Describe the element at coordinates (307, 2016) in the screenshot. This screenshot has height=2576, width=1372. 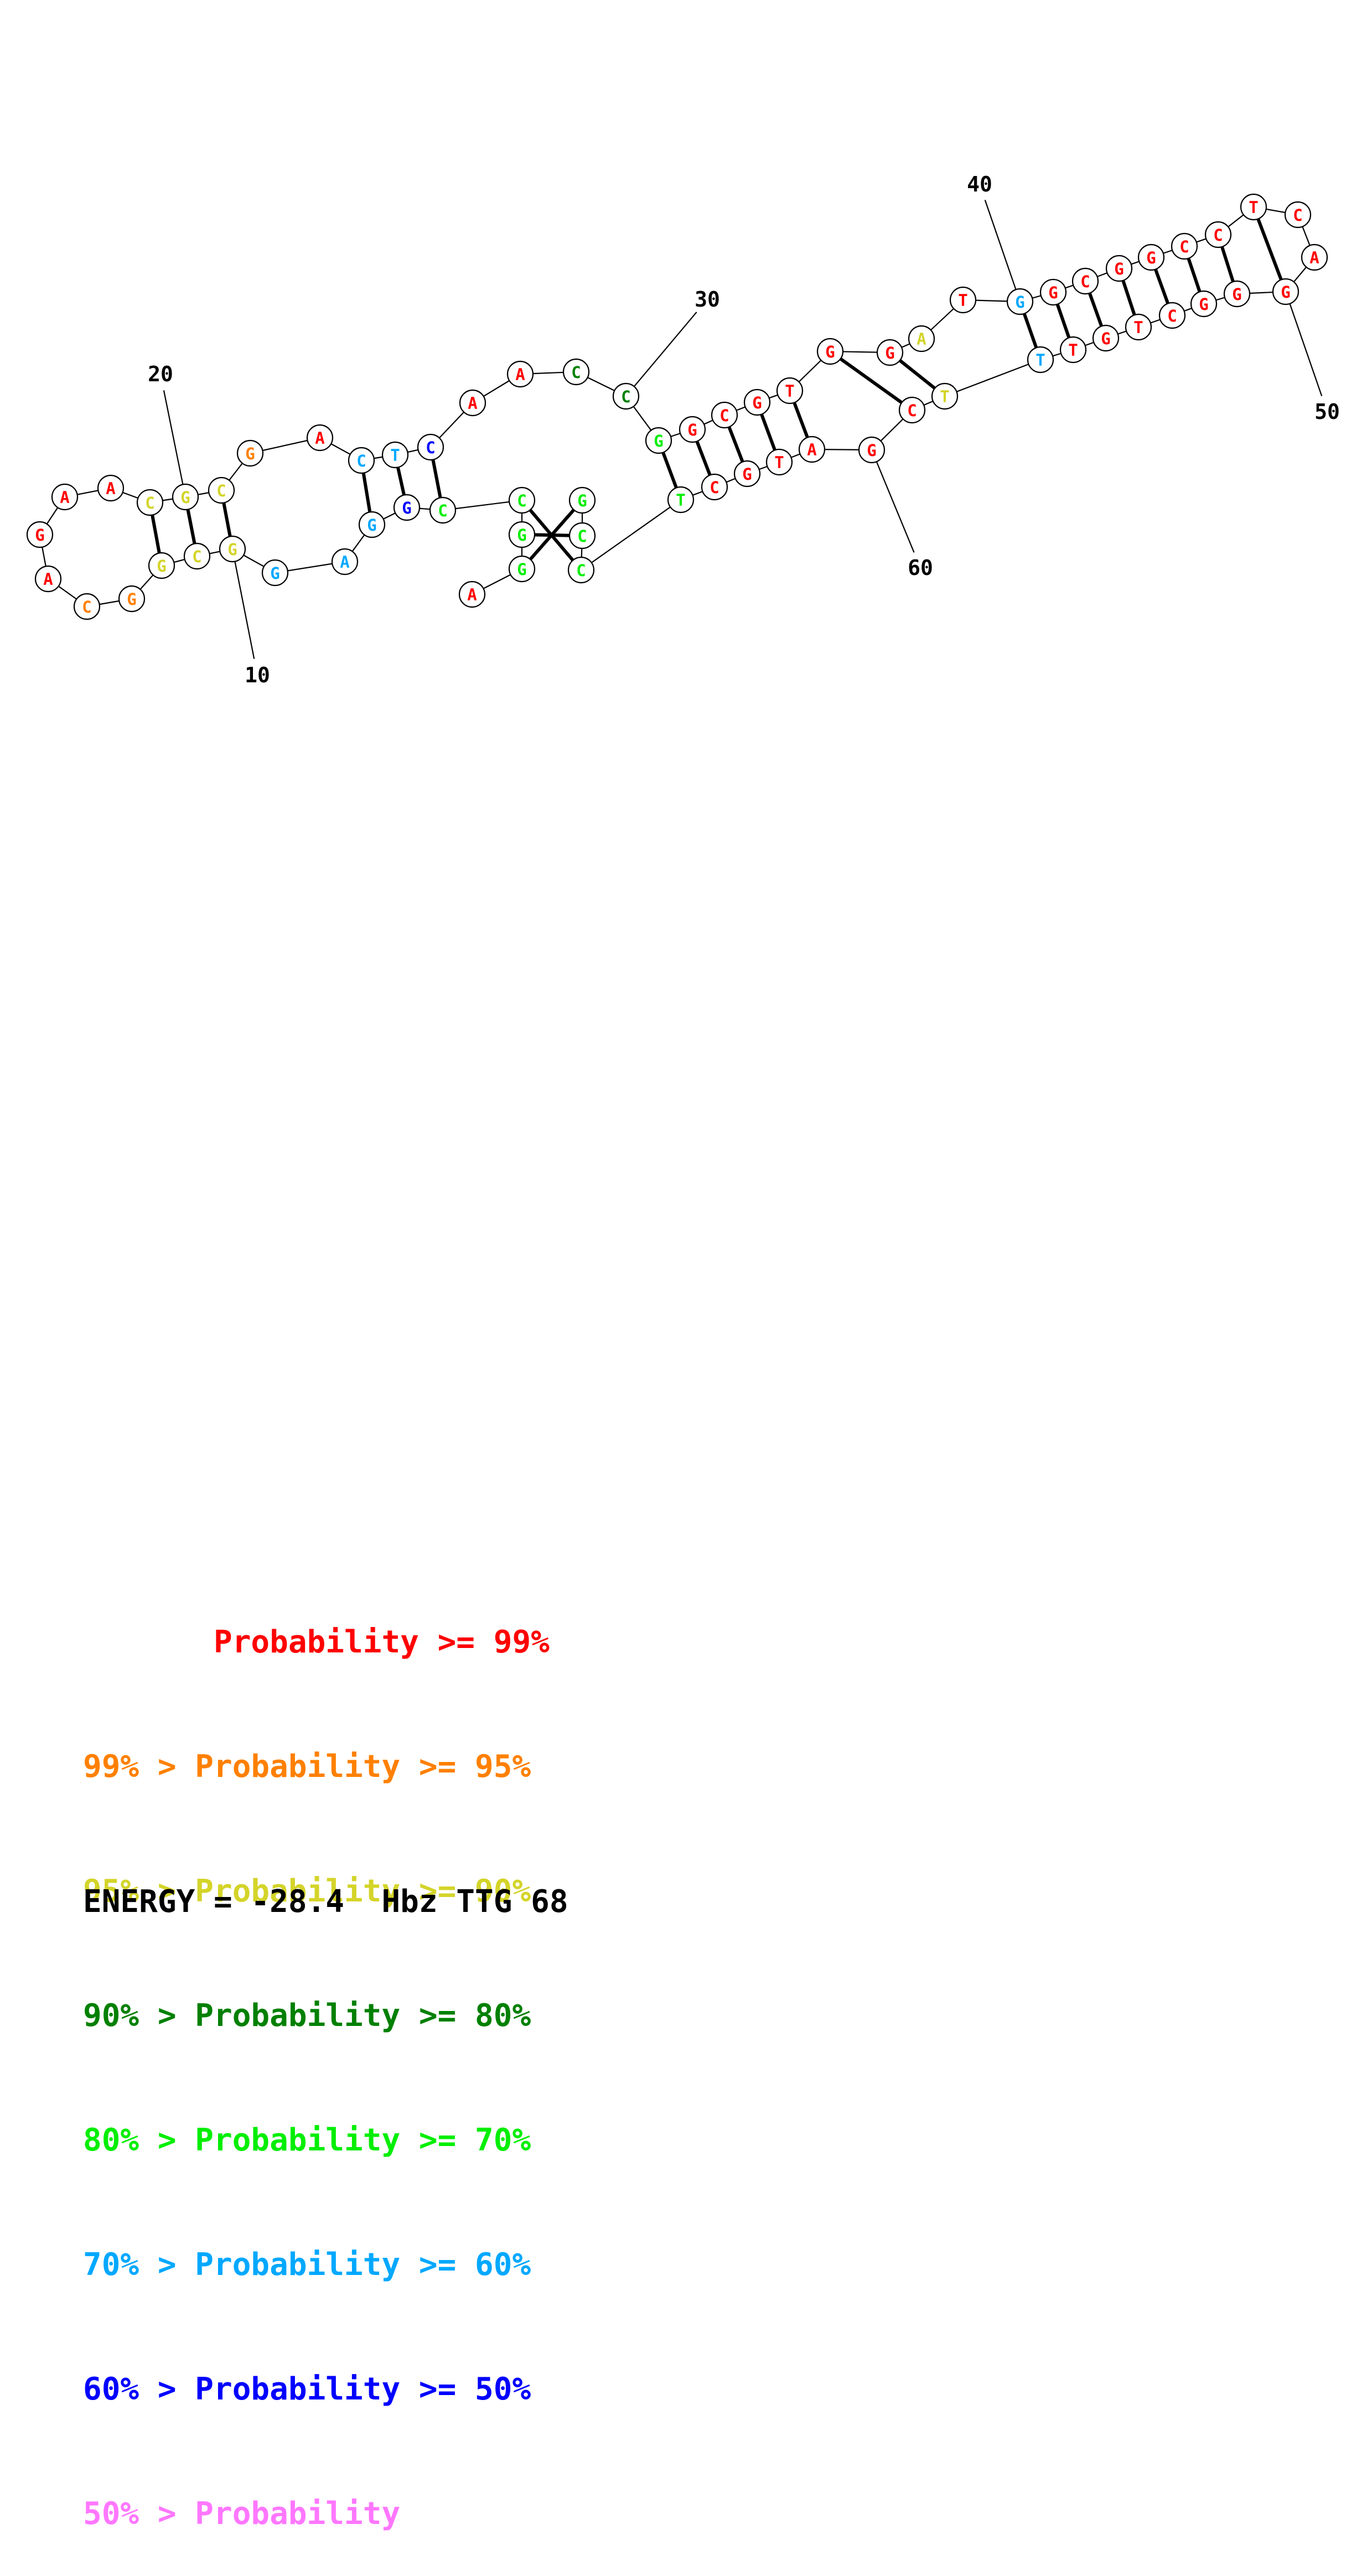
I see `legend-row-p80: 90% > Probability >= 80%` at that location.